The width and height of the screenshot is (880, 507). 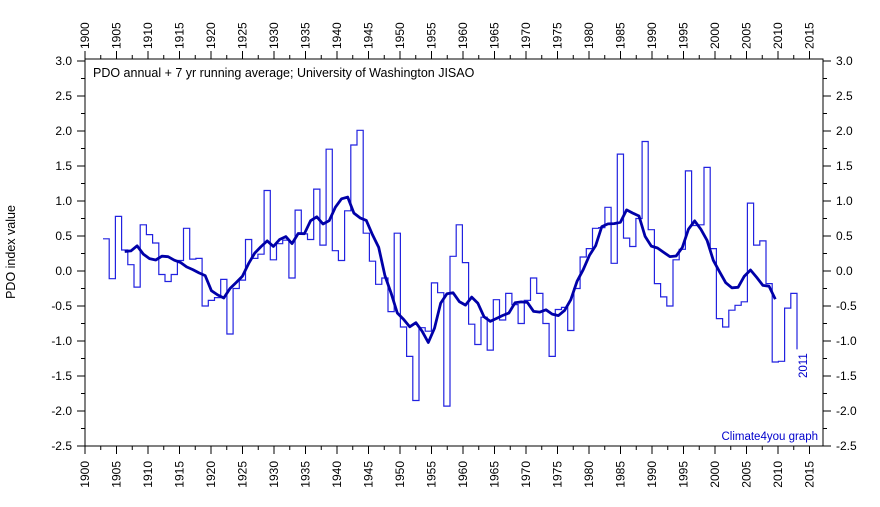 What do you see at coordinates (769, 437) in the screenshot?
I see `watermark-label: Climate4you graph` at bounding box center [769, 437].